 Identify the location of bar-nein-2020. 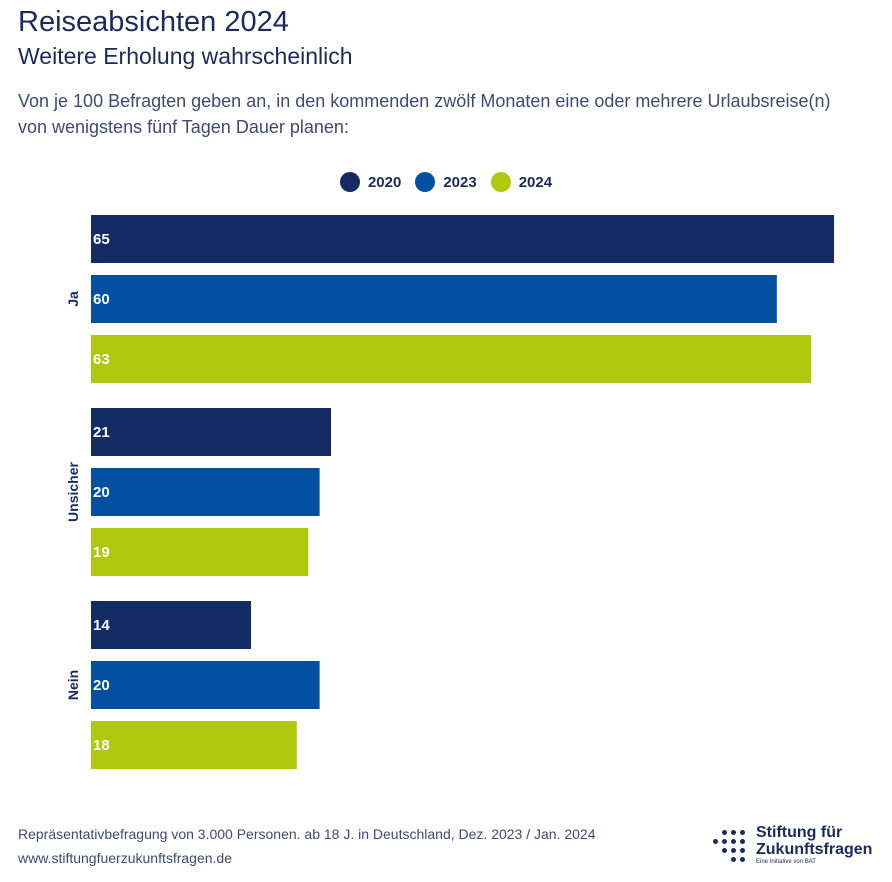
(171, 625).